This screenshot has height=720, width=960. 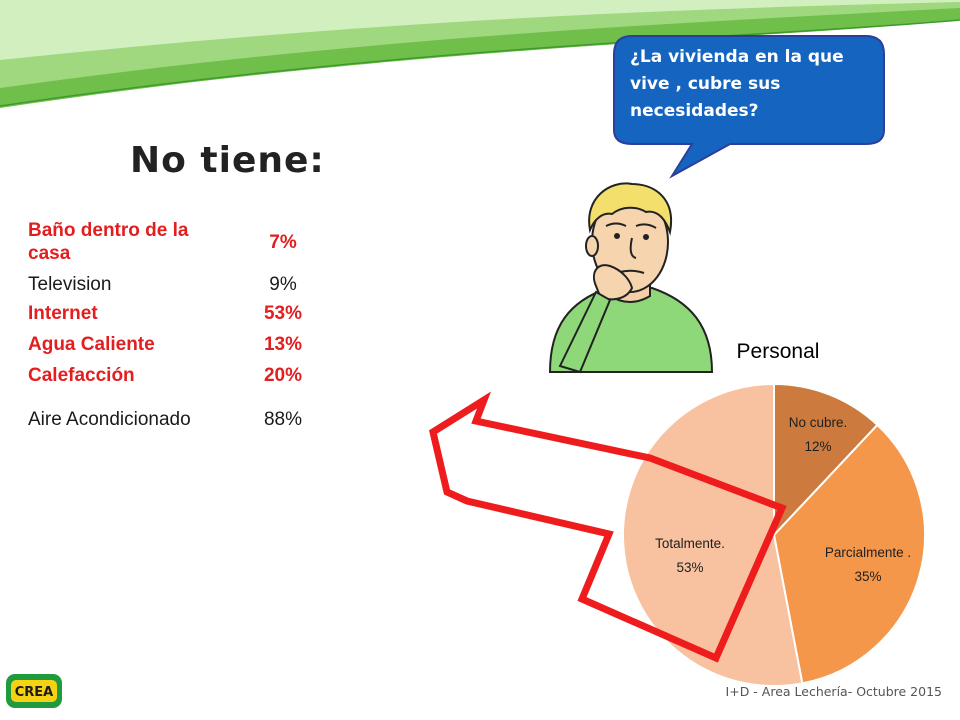 I want to click on item-row: Baño dentro de la casa 7%, so click(x=188, y=242).